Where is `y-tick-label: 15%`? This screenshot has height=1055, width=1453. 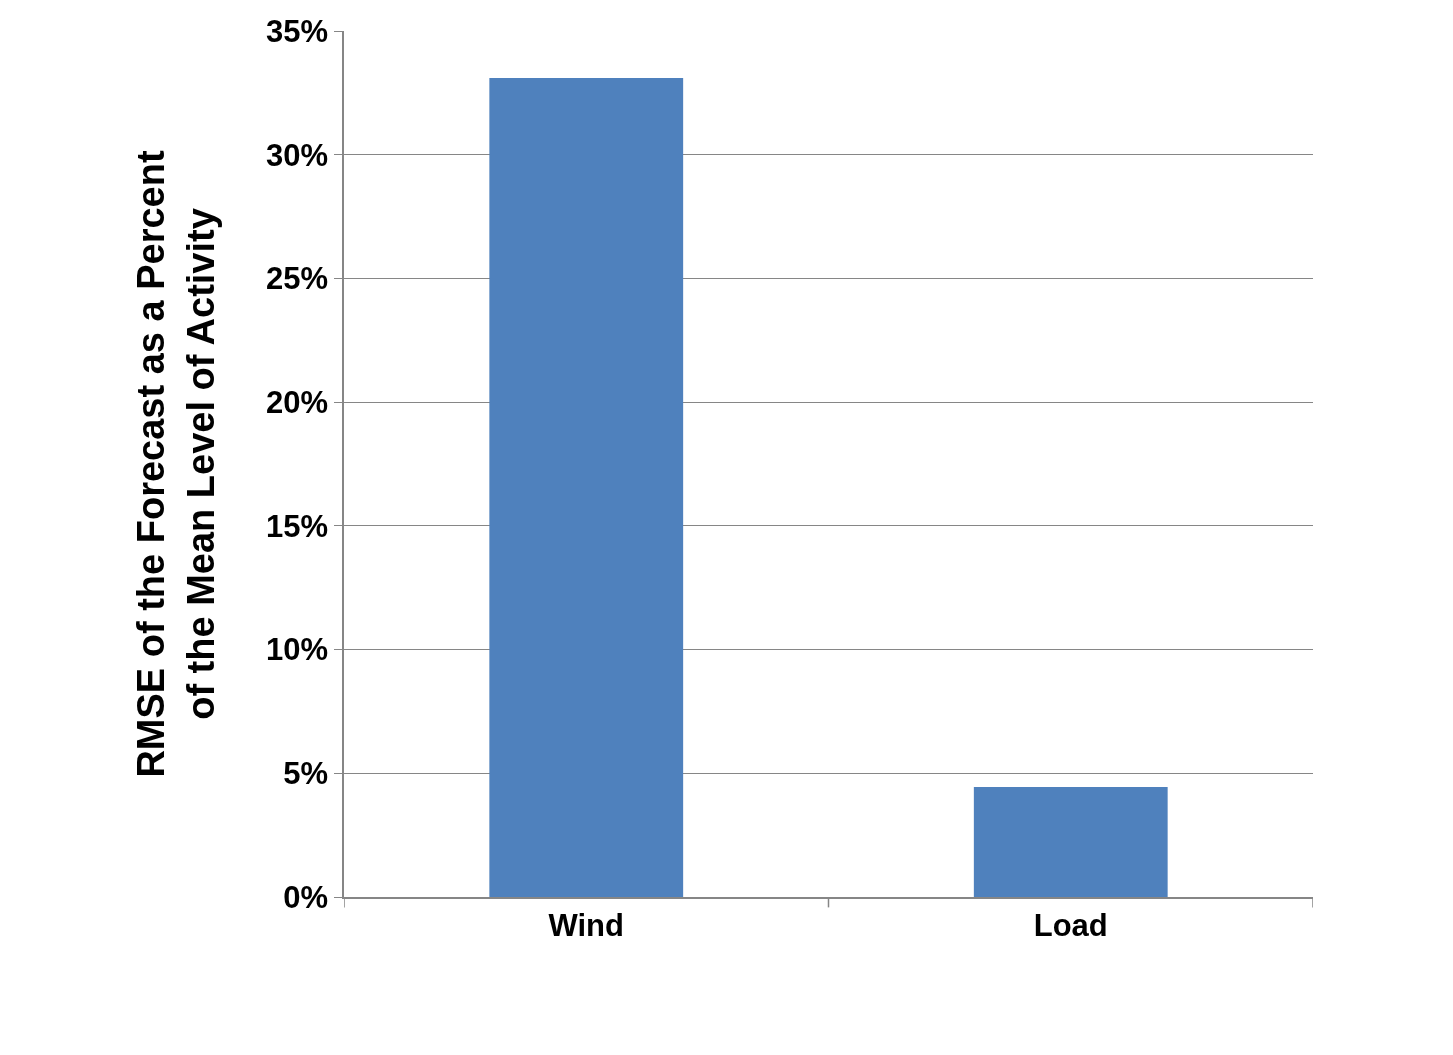
y-tick-label: 15% is located at coordinates (297, 526).